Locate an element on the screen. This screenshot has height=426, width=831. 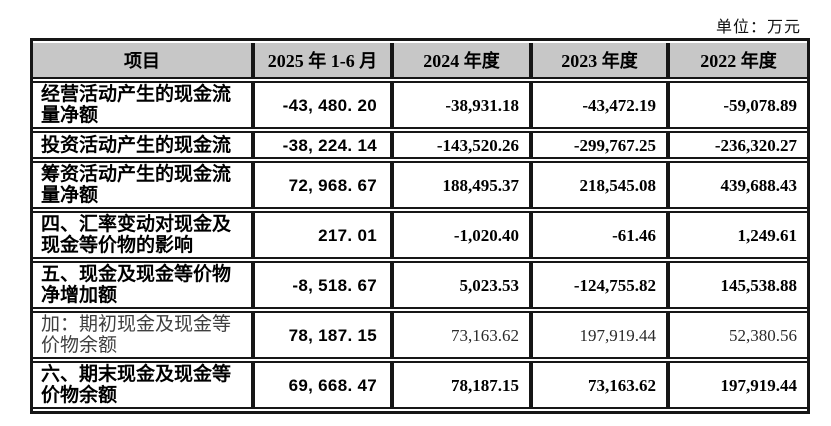
column-header: 2023 年度 is located at coordinates (599, 61).